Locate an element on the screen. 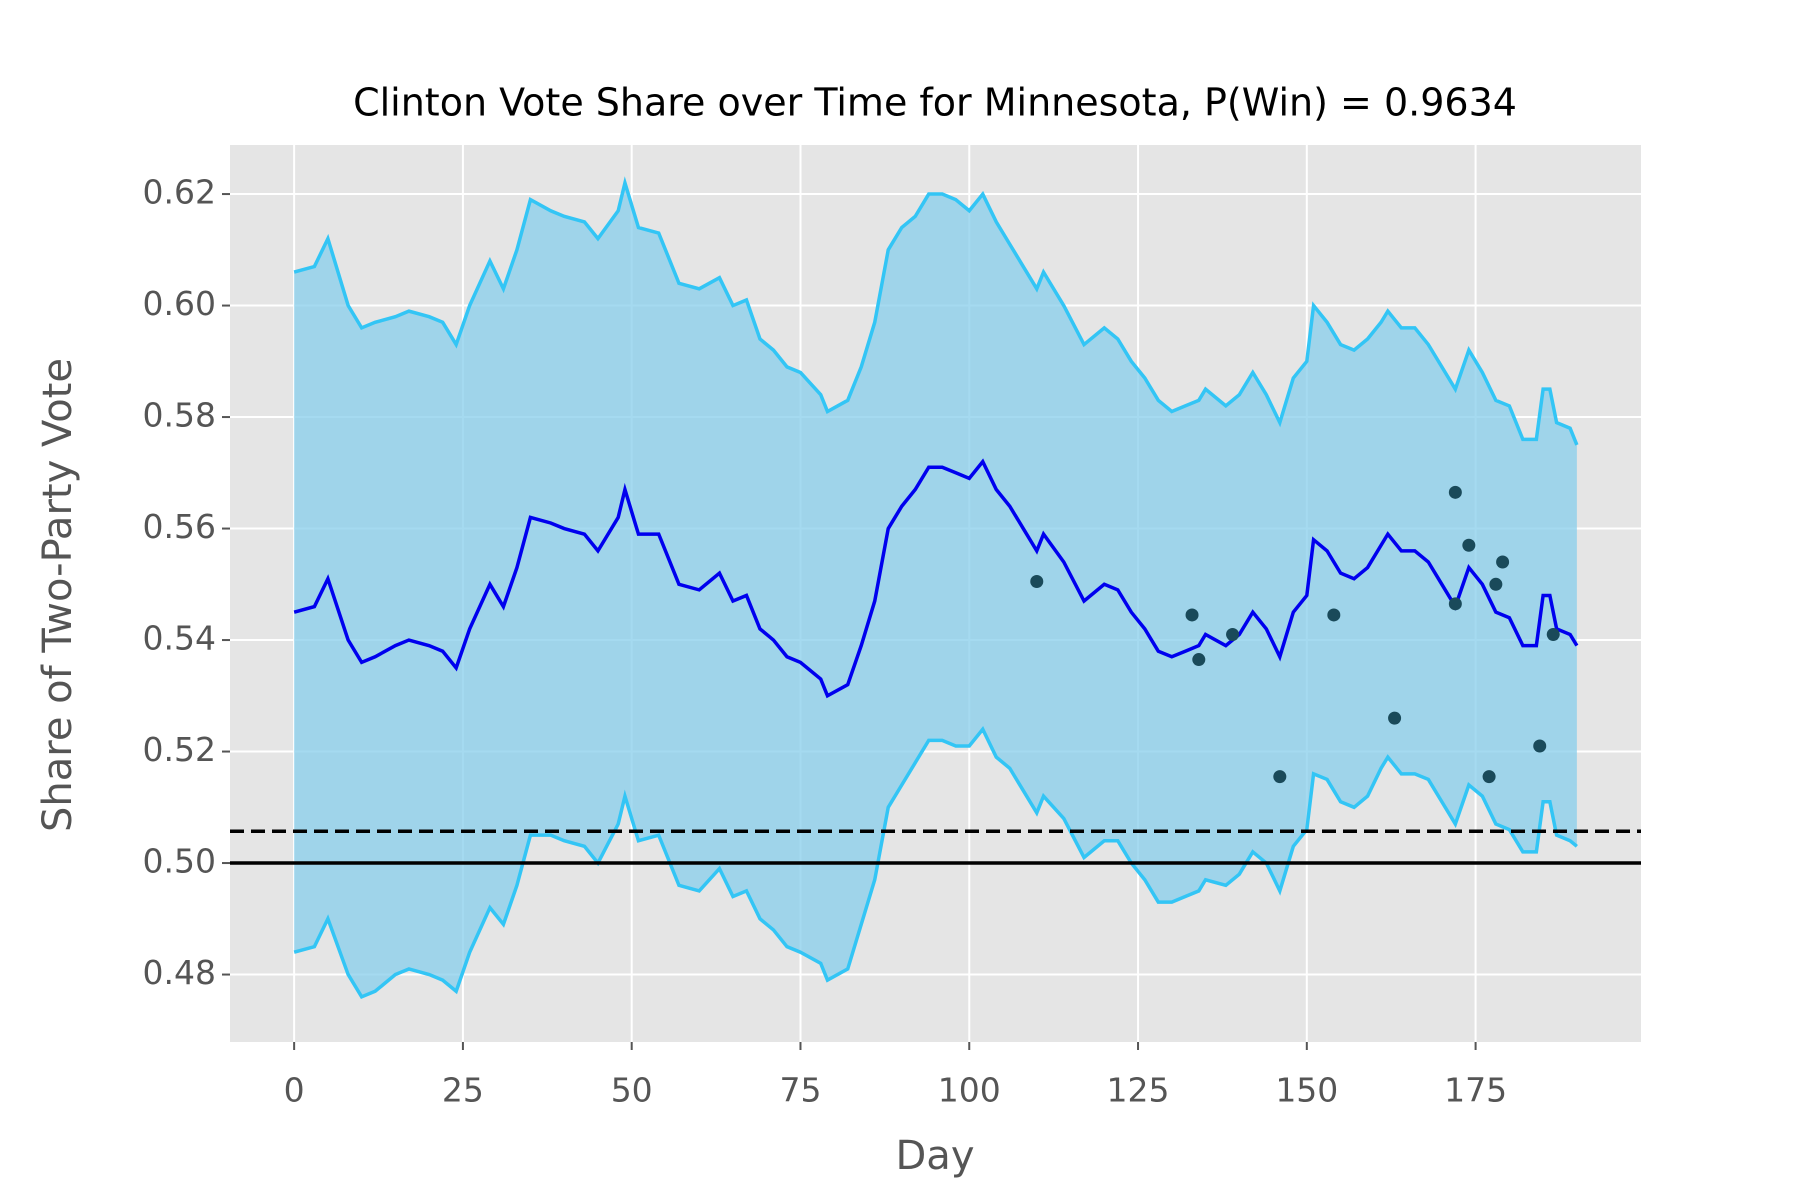  x-tick-label: 0 is located at coordinates (294, 1090).